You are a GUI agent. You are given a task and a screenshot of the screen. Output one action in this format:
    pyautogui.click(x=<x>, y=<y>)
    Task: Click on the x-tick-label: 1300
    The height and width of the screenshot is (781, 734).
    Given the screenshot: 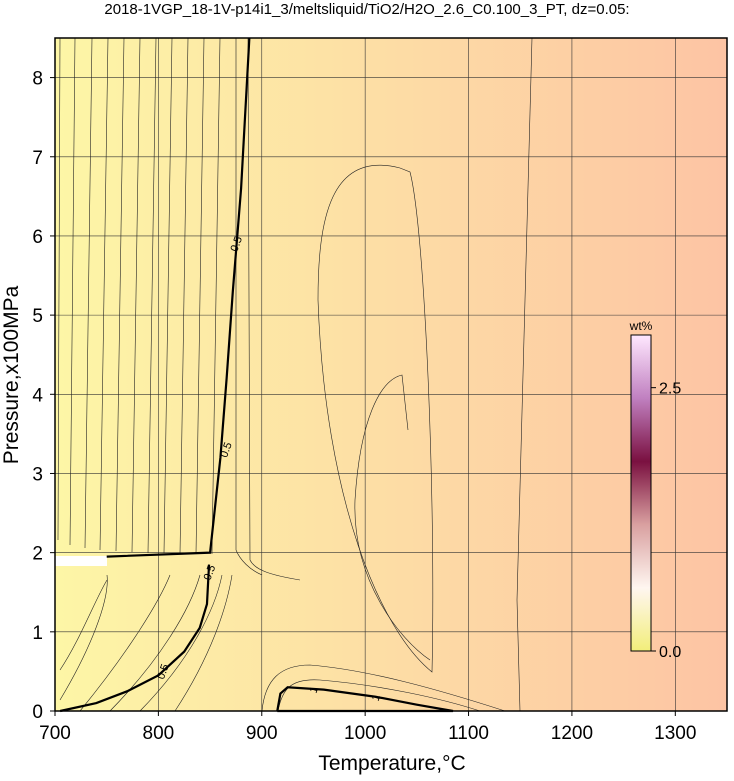 What is the action you would take?
    pyautogui.click(x=675, y=733)
    